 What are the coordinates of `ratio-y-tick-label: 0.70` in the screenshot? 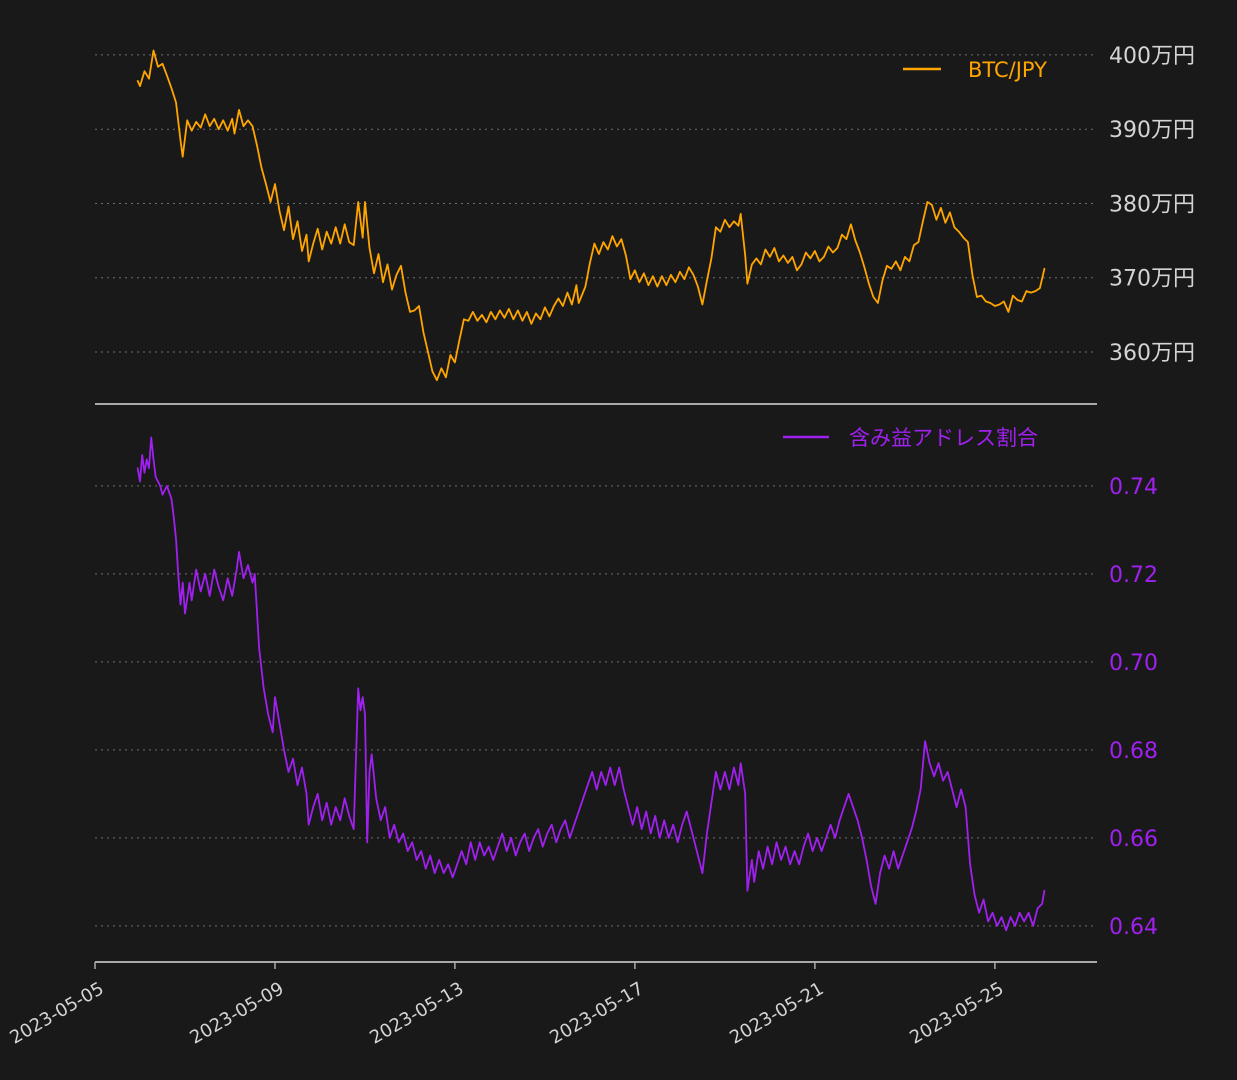 It's located at (1133, 663).